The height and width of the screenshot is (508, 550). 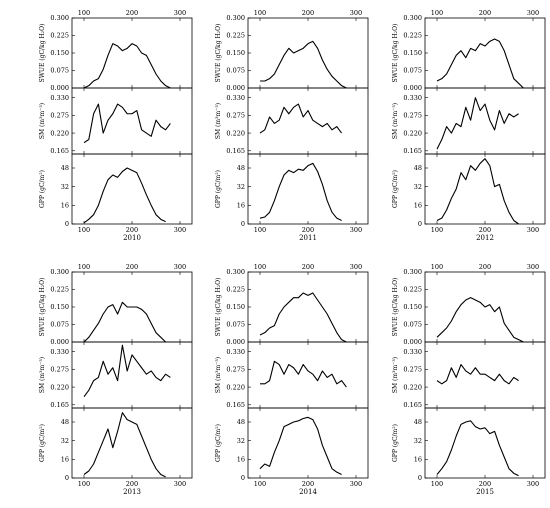 I want to click on panel-2011-2: 0 16 32 48 100 200 300 GPP (gC/m²), so click(x=292, y=193).